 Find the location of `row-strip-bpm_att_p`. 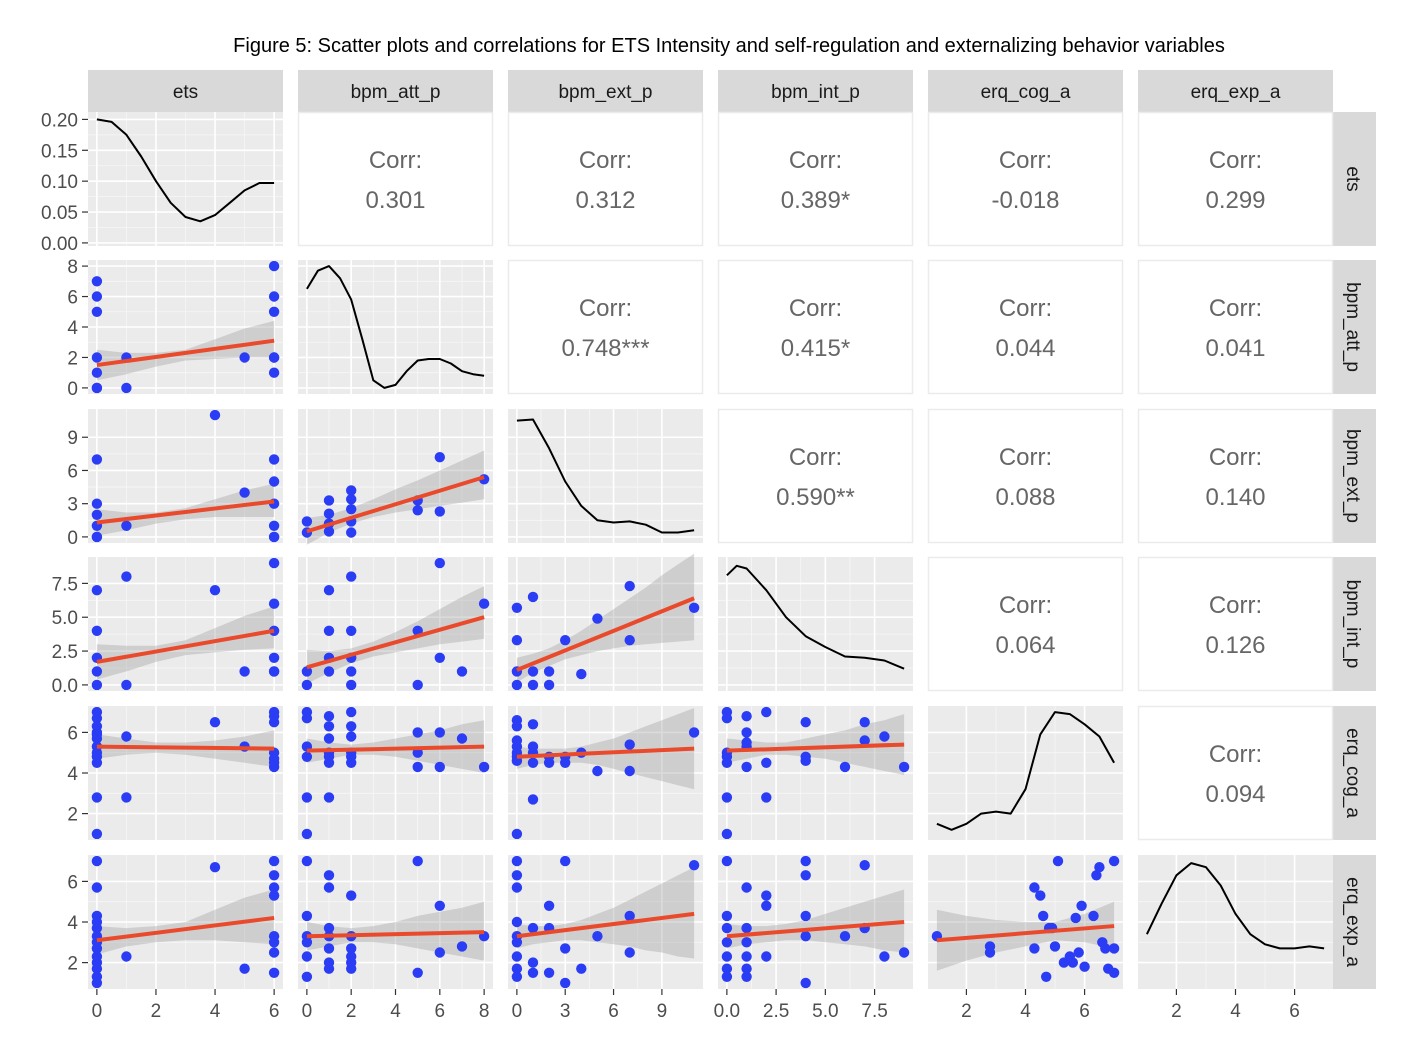

row-strip-bpm_att_p is located at coordinates (1354, 327).